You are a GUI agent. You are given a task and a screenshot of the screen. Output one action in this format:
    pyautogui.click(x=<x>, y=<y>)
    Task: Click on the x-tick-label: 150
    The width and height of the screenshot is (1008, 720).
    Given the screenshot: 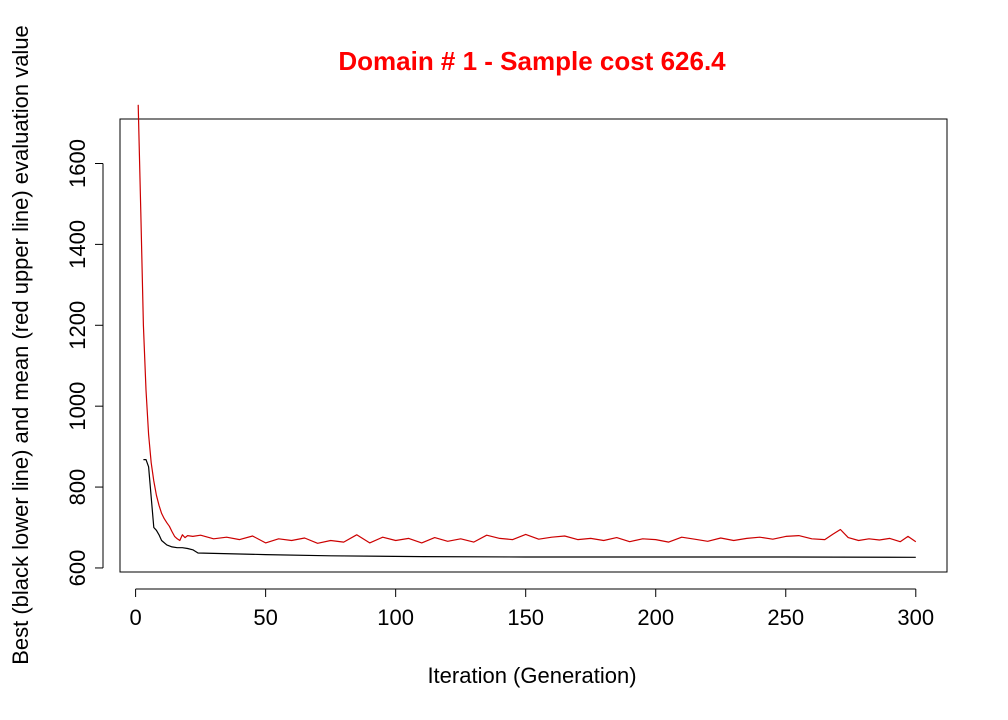 What is the action you would take?
    pyautogui.click(x=525, y=617)
    